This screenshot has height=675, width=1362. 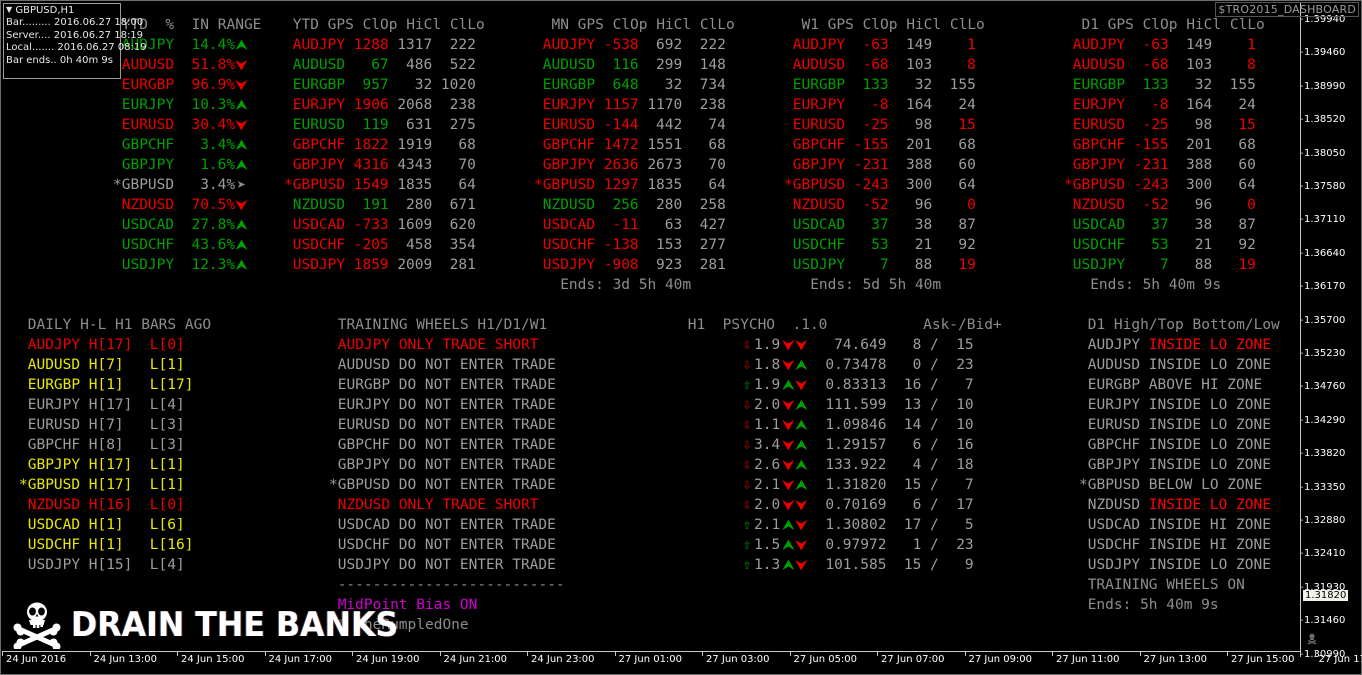 What do you see at coordinates (1179, 445) in the screenshot?
I see `table-row: GBPCHF INSIDE LO ZONE` at bounding box center [1179, 445].